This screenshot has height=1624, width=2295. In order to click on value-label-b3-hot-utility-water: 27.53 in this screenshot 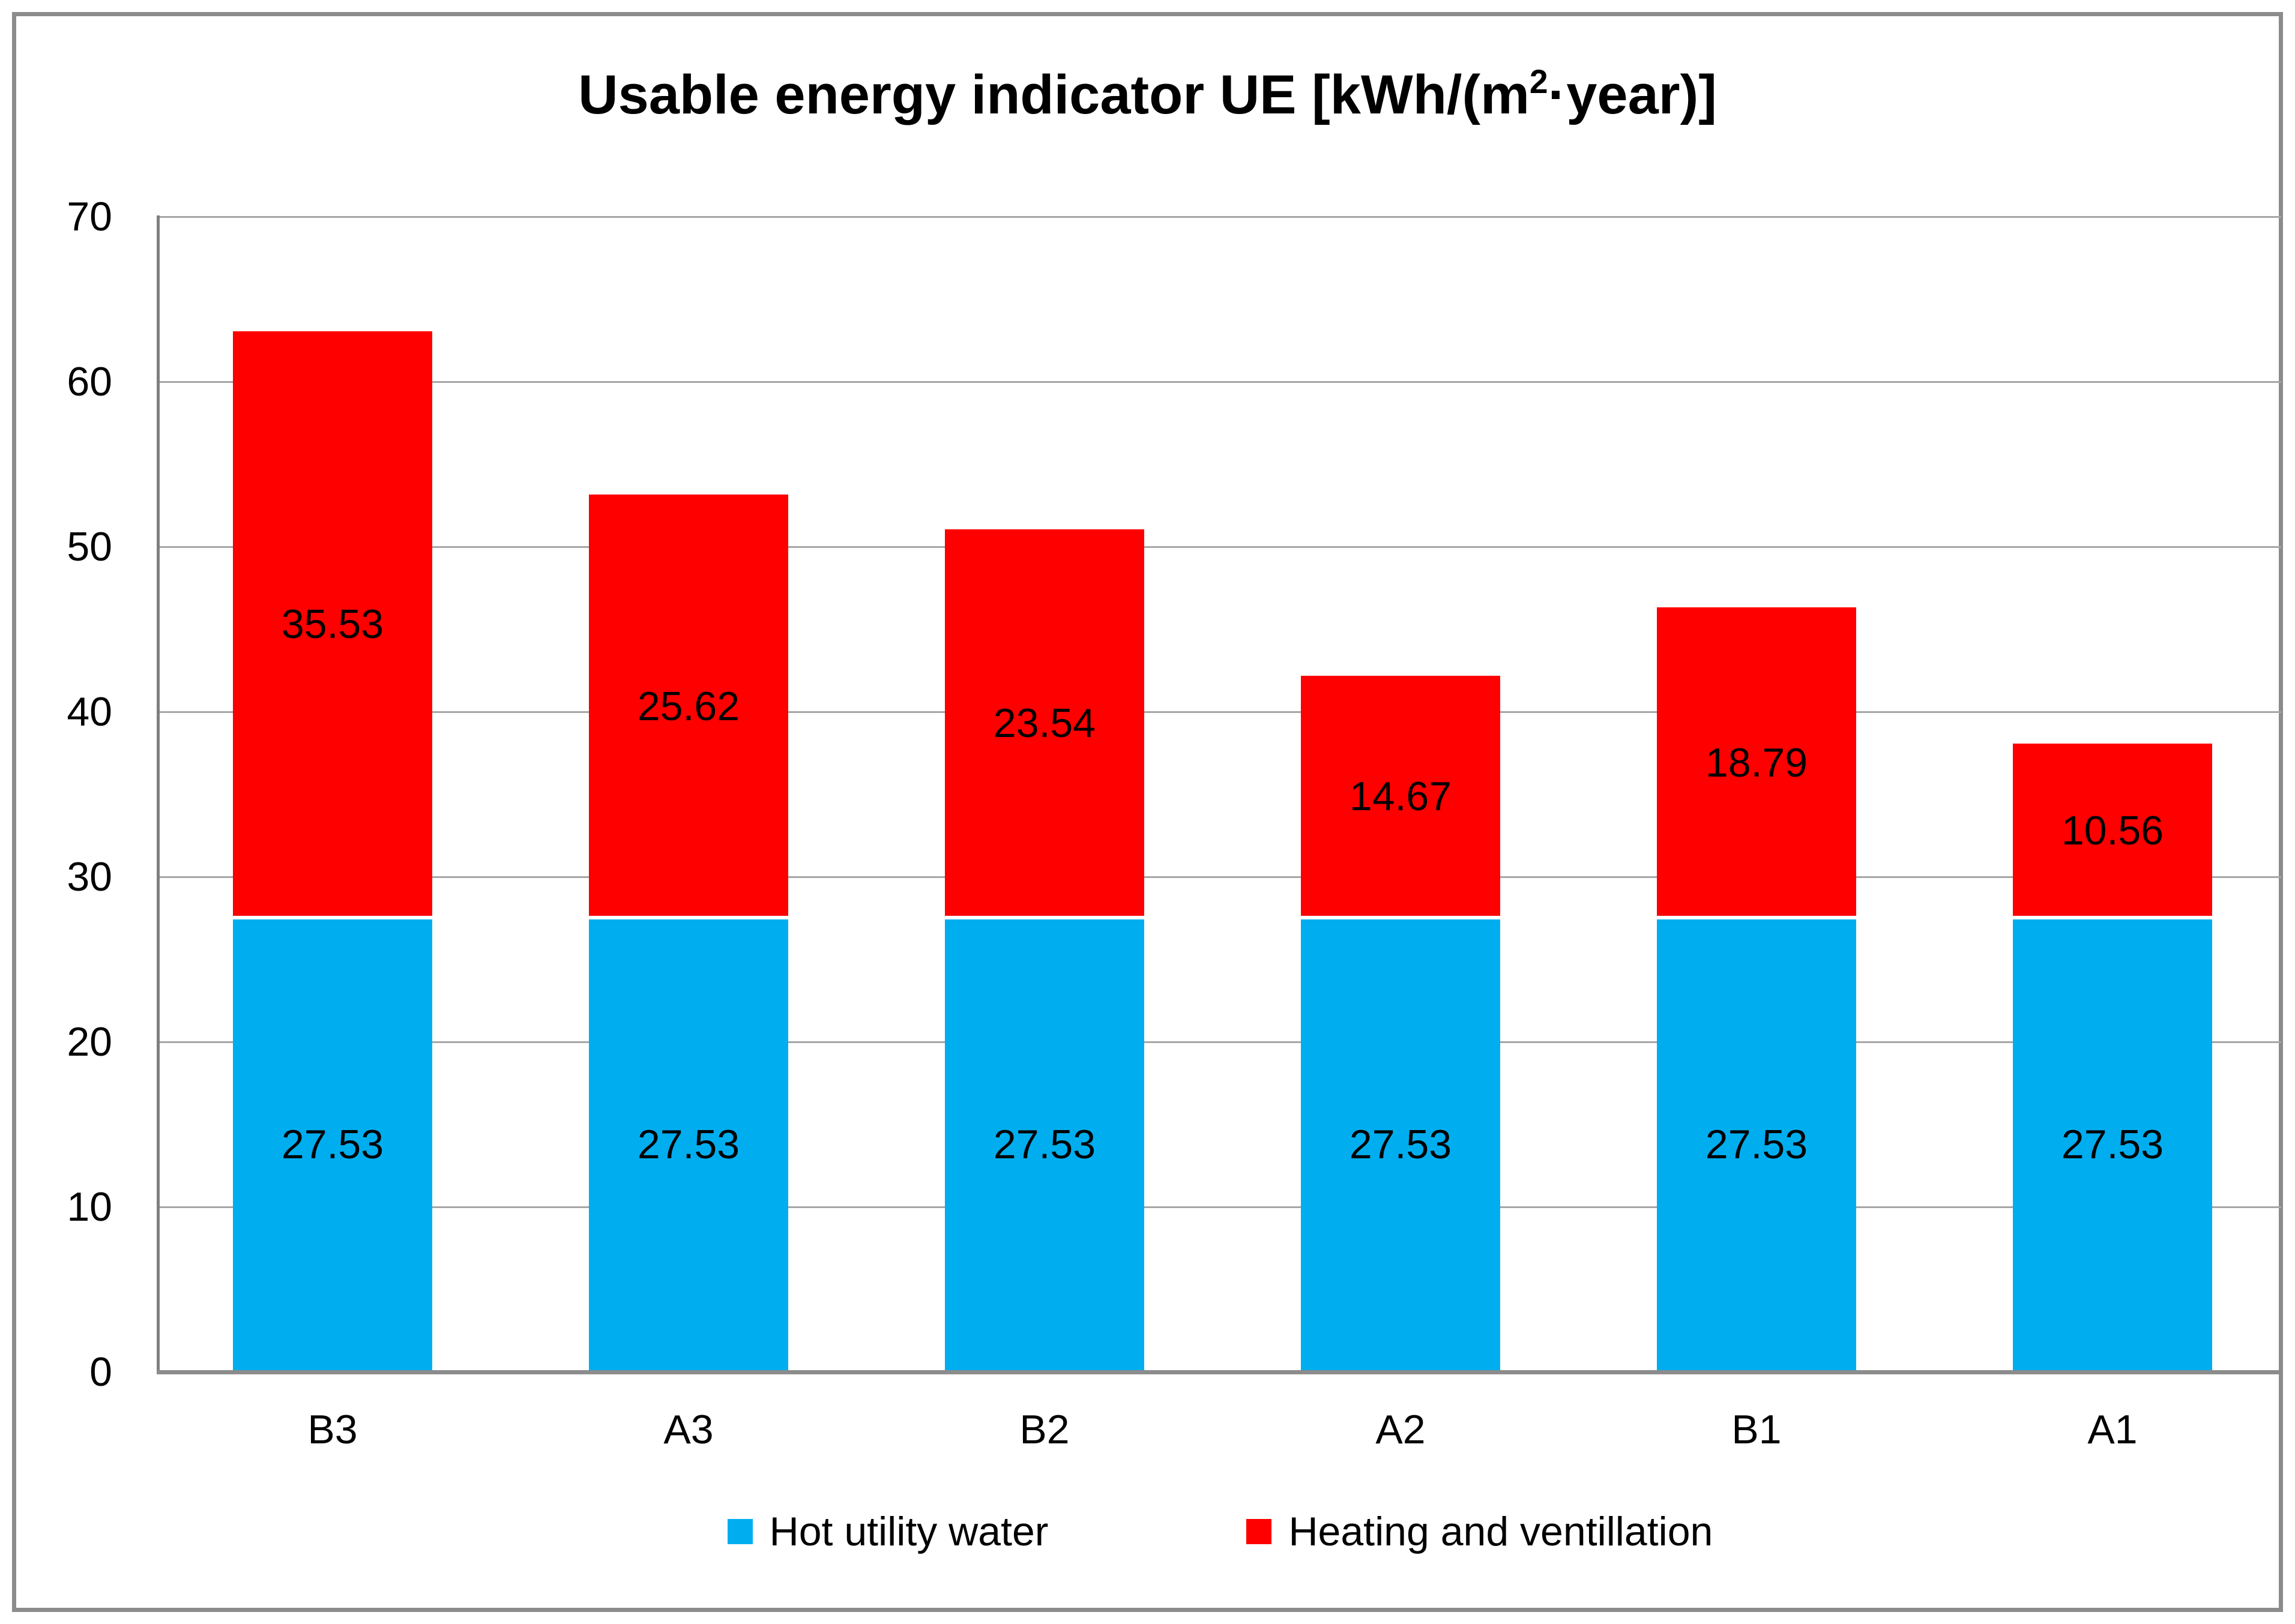, I will do `click(332, 1145)`.